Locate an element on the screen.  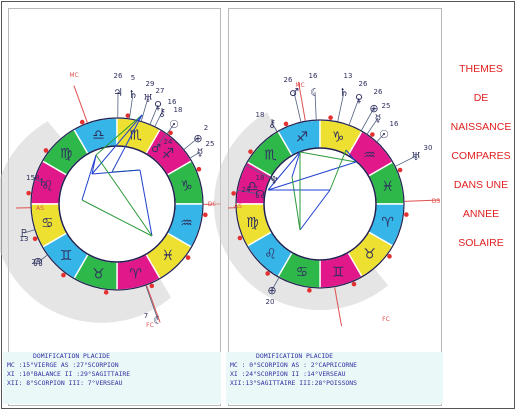
domification-row: MC : 0°SCORPION AS : 2°CAPRICORNE is located at coordinates (293, 365).